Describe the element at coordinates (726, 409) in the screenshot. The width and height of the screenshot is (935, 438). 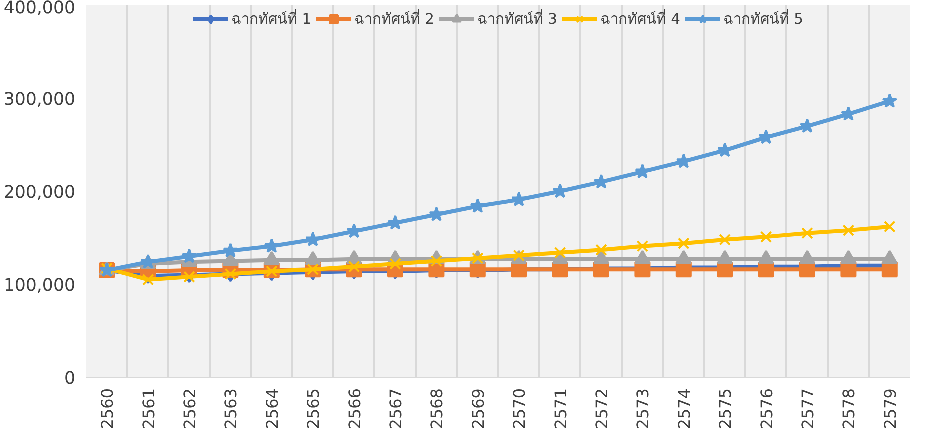
I see `x-tick-label: 2575` at that location.